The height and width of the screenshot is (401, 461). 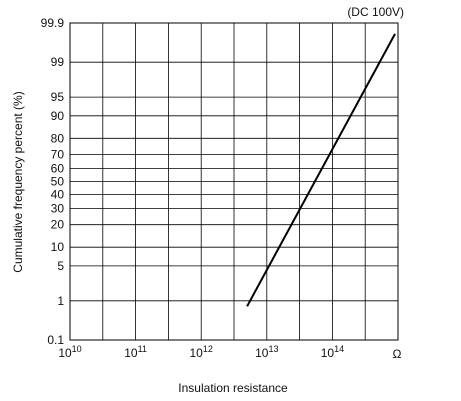 What do you see at coordinates (201, 352) in the screenshot?
I see `x-tick-label: 1012` at bounding box center [201, 352].